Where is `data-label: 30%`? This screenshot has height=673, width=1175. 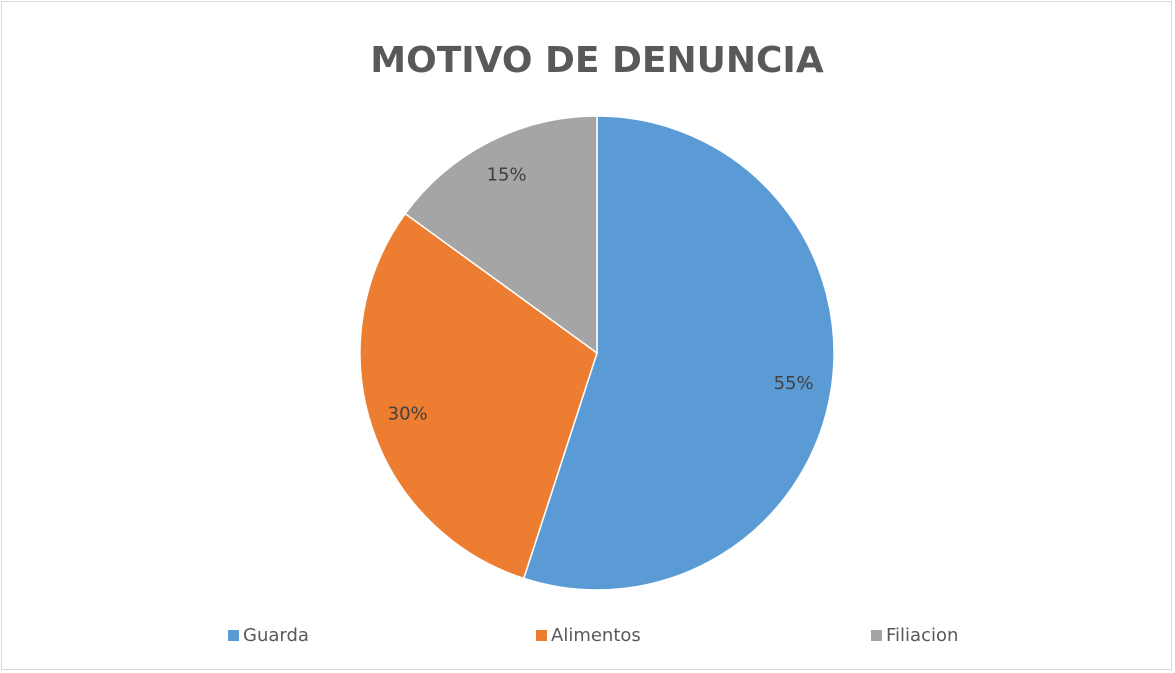
data-label: 30% is located at coordinates (408, 414).